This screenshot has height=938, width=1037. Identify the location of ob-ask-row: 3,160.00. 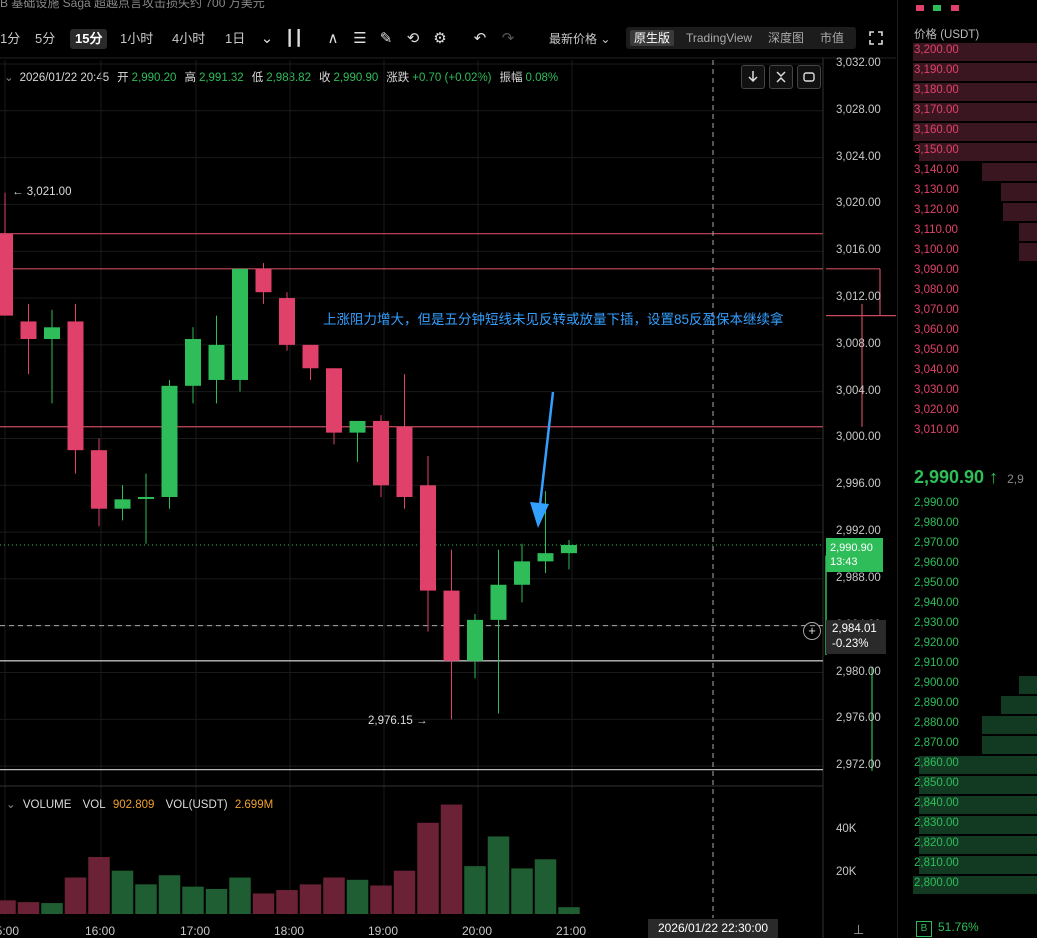
(936, 130).